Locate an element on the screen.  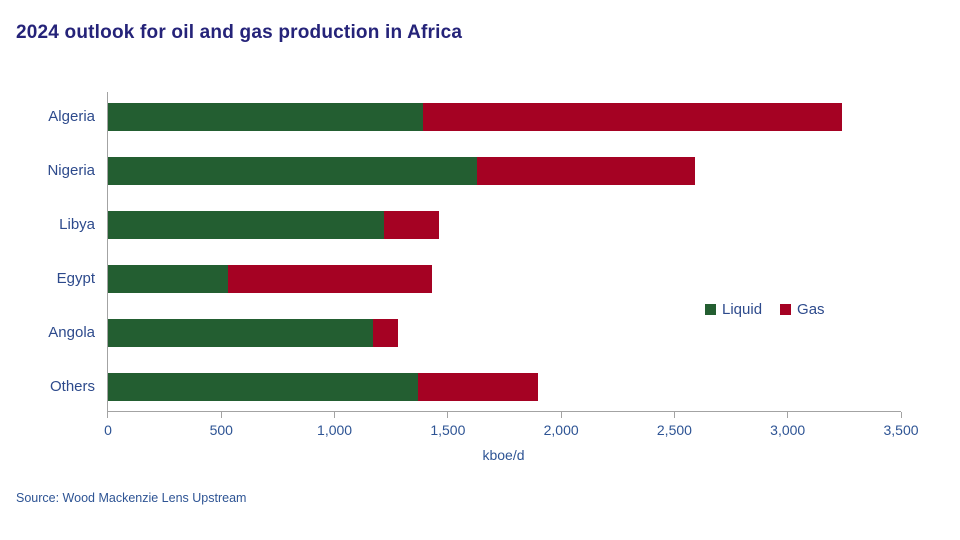
bar-segment-nigeria-liquid is located at coordinates (293, 171).